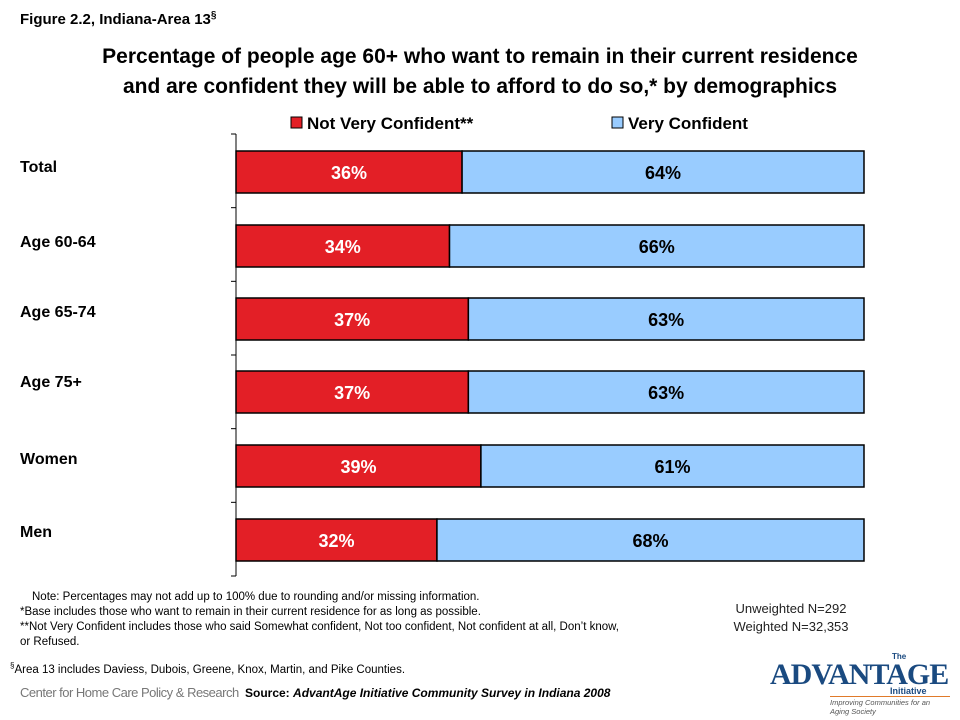  Describe the element at coordinates (129, 692) in the screenshot. I see `center-home-care-logo: Center for Home Care Policy & Research` at that location.